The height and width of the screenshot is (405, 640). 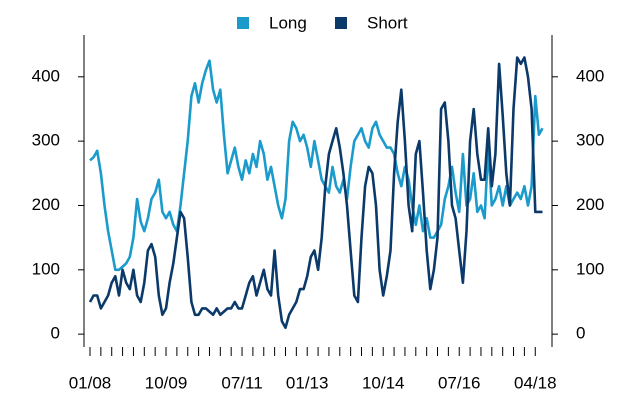 I want to click on x-tick-label: 01/13, so click(x=307, y=382).